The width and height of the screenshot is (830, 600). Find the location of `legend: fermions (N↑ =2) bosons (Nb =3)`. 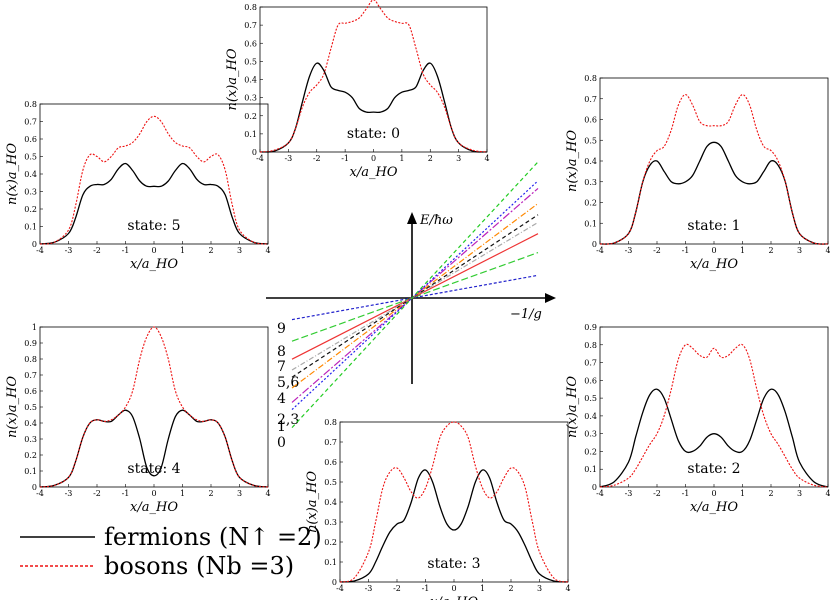

legend: fermions (N↑ =2) bosons (Nb =3) is located at coordinates (171, 551).